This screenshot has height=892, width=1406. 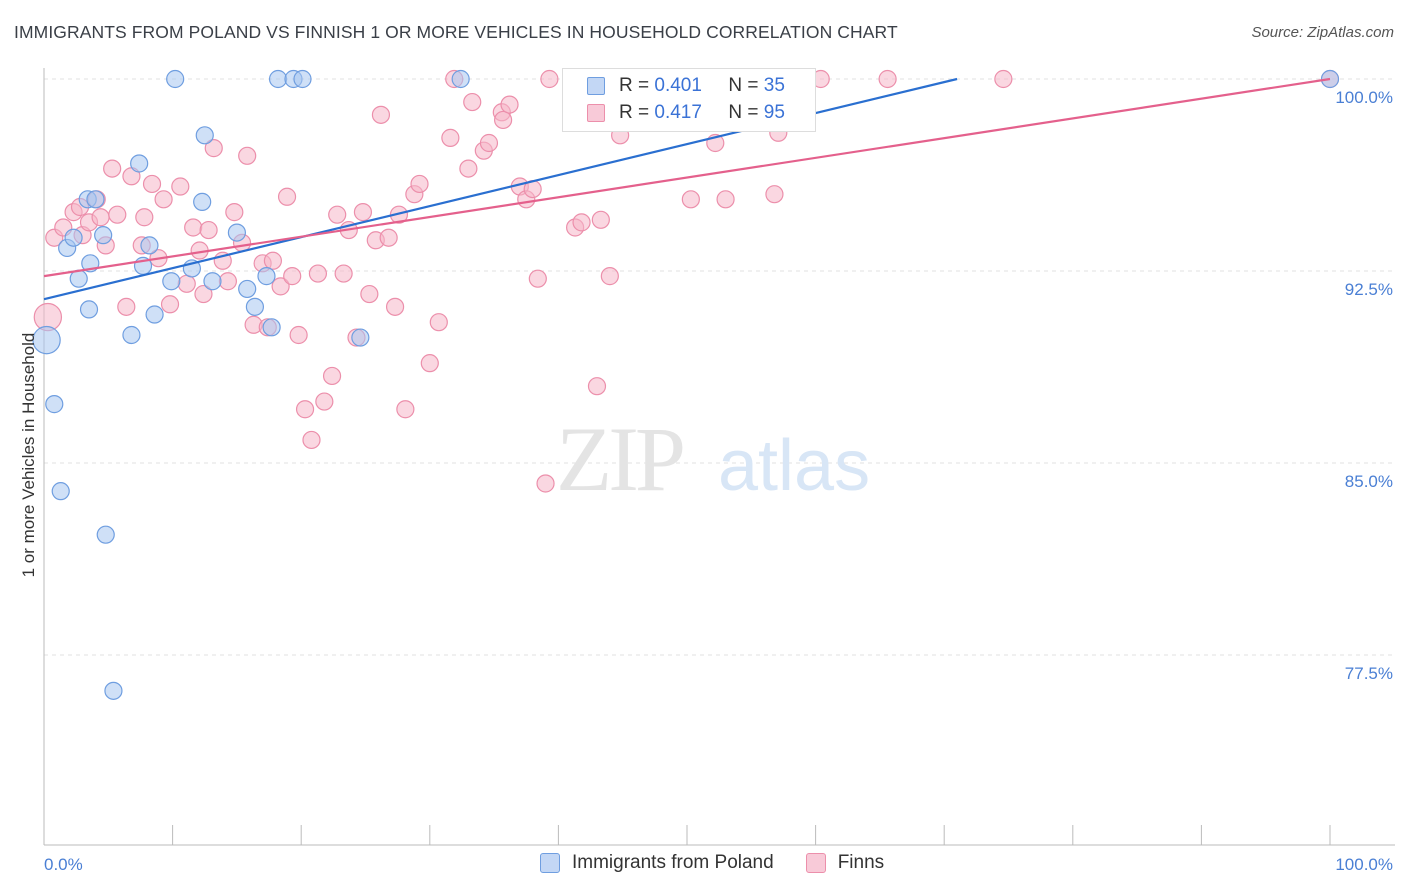 What do you see at coordinates (815, 863) in the screenshot?
I see `bottom-legend-swatch-finns` at bounding box center [815, 863].